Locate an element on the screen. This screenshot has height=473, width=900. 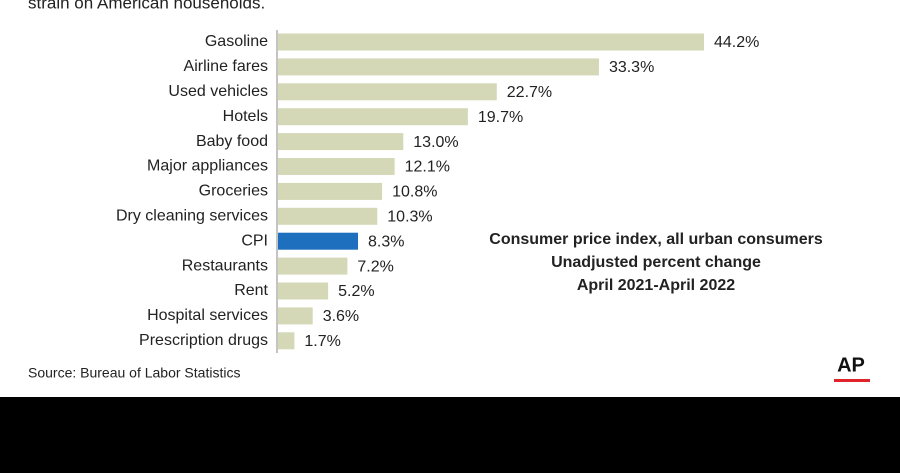
value-label: 44.2% is located at coordinates (736, 42).